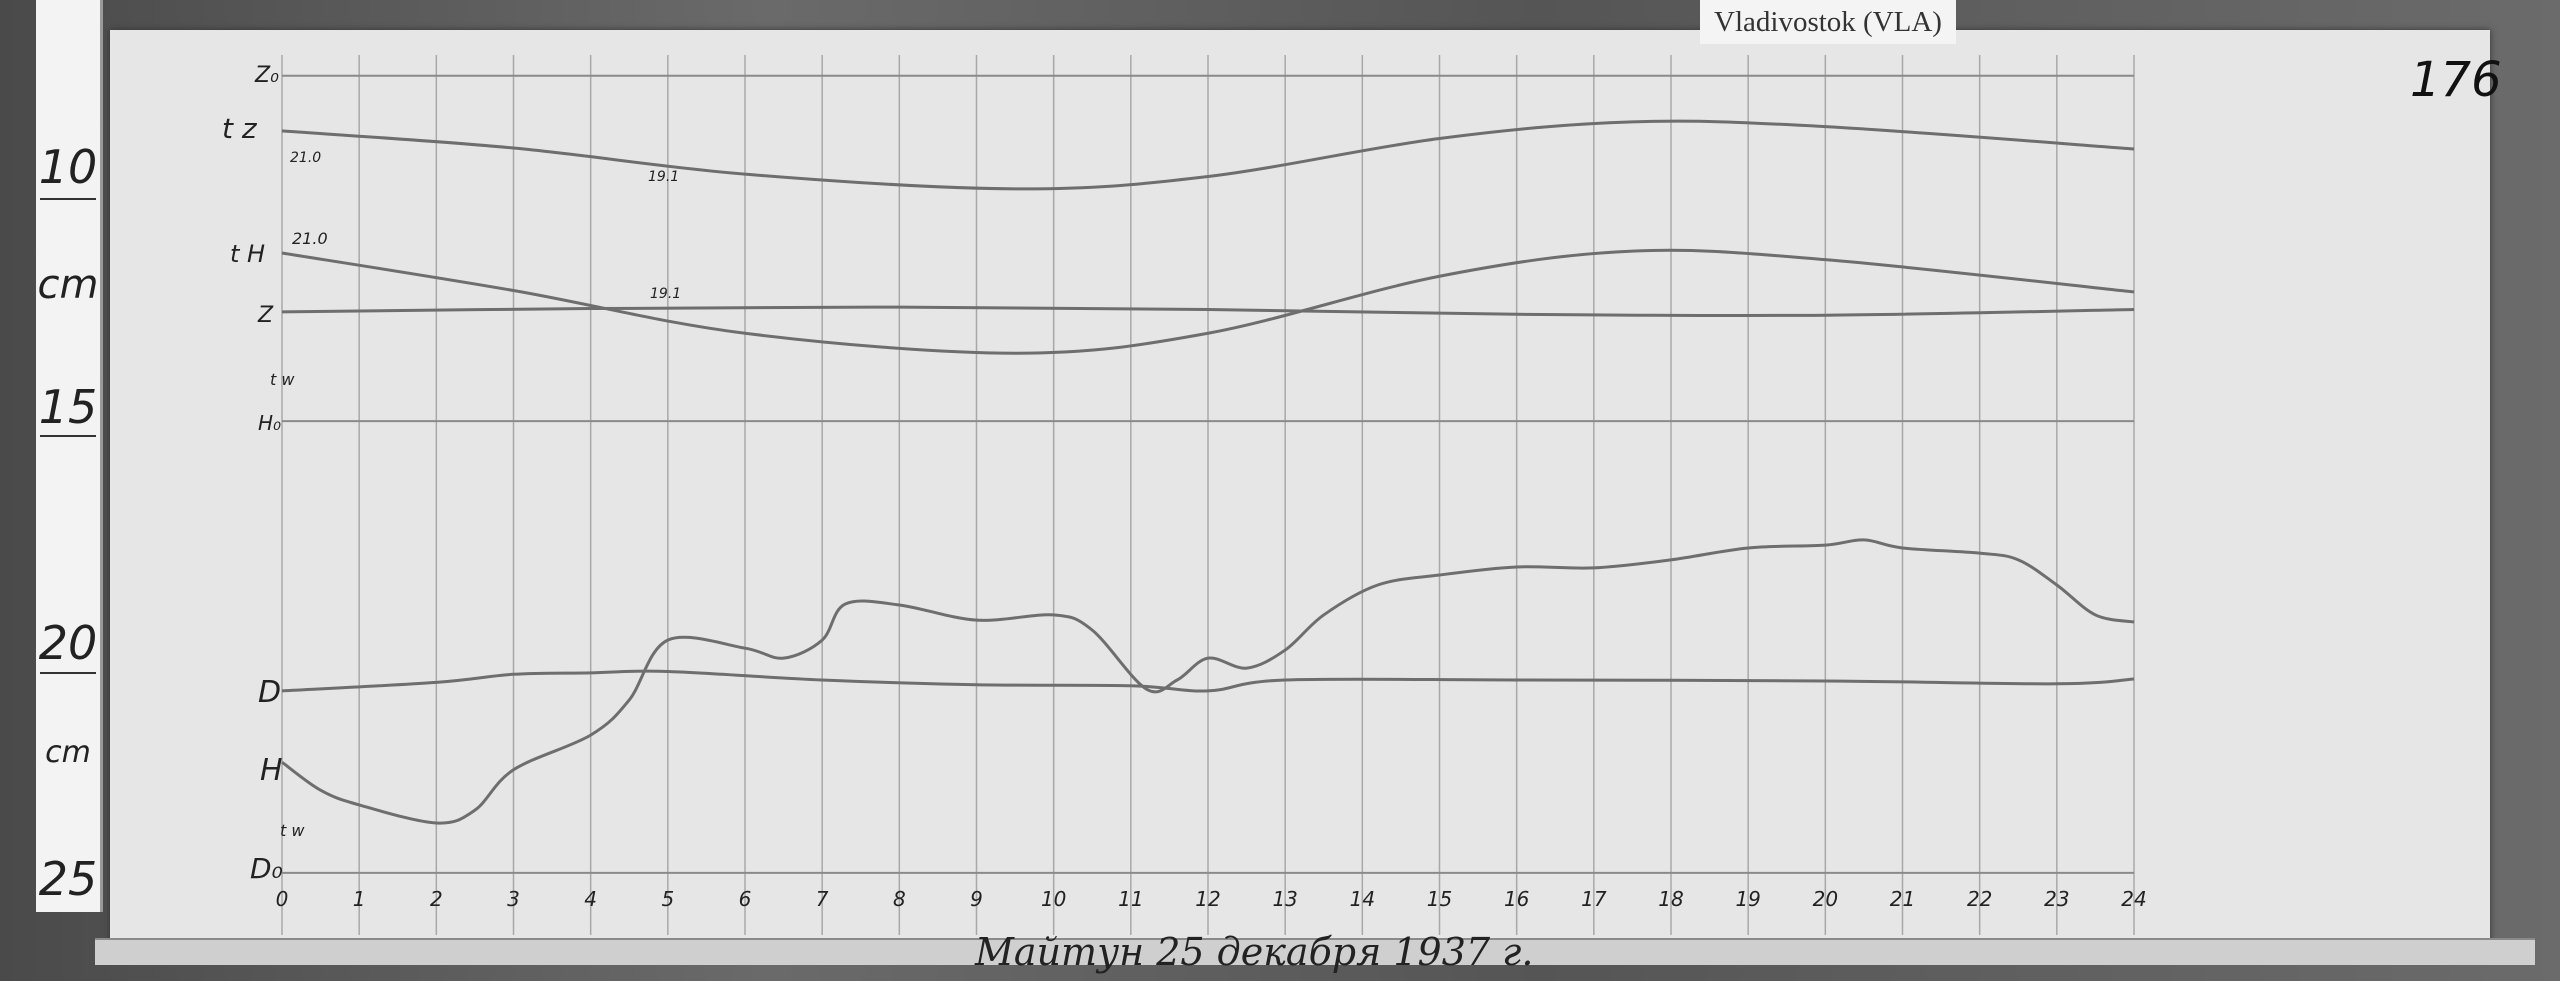  What do you see at coordinates (310, 238) in the screenshot?
I see `trace-label-th-start: 21.0` at bounding box center [310, 238].